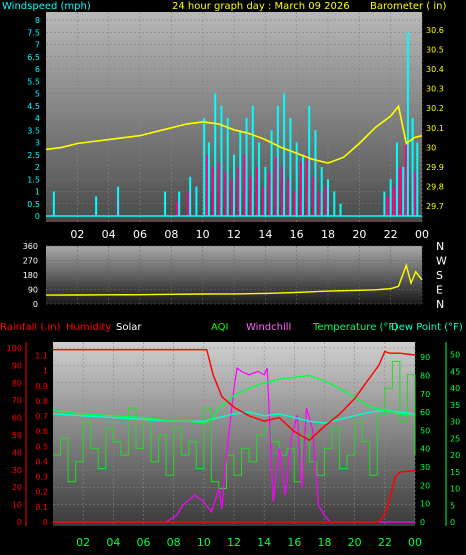 The width and height of the screenshot is (466, 555). I want to click on barometer-tick-label: 29.9, so click(435, 167).